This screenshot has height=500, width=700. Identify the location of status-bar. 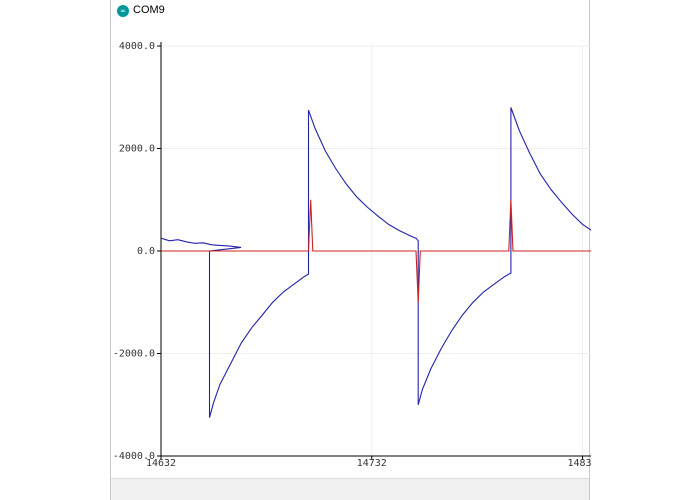
(350, 489).